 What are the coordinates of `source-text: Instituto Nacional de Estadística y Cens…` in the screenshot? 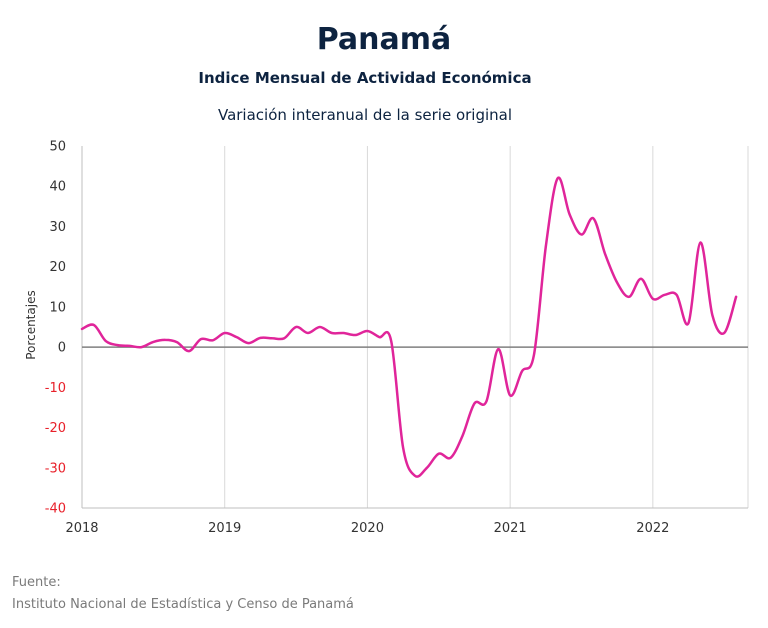 It's located at (183, 604).